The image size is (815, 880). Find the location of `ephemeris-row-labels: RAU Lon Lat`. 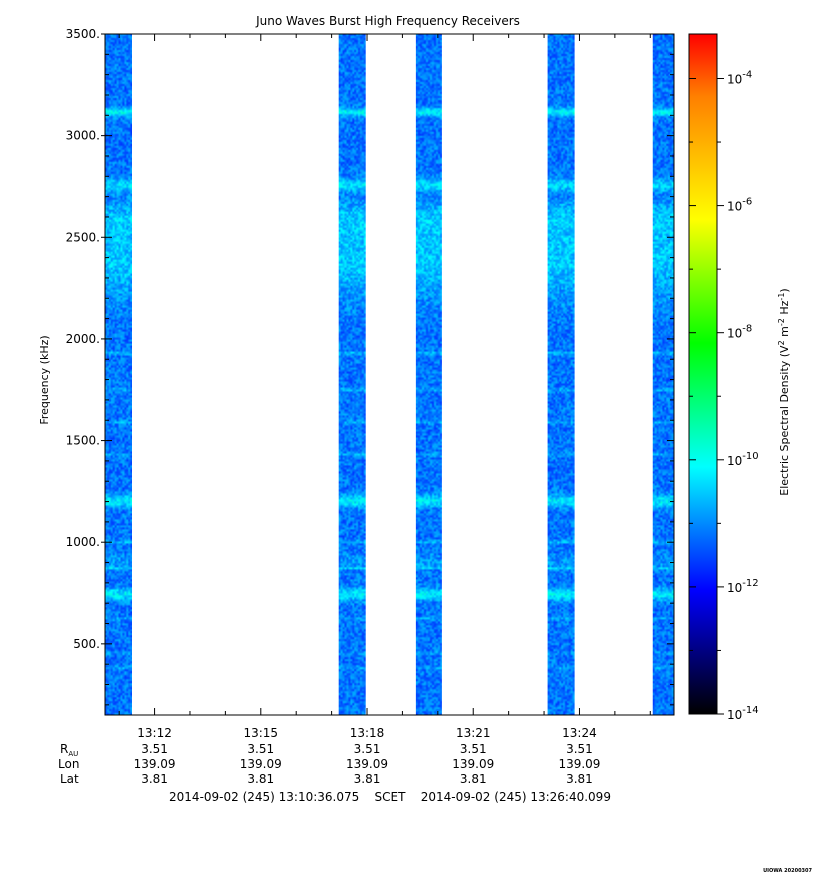

ephemeris-row-labels: RAU Lon Lat is located at coordinates (68, 764).